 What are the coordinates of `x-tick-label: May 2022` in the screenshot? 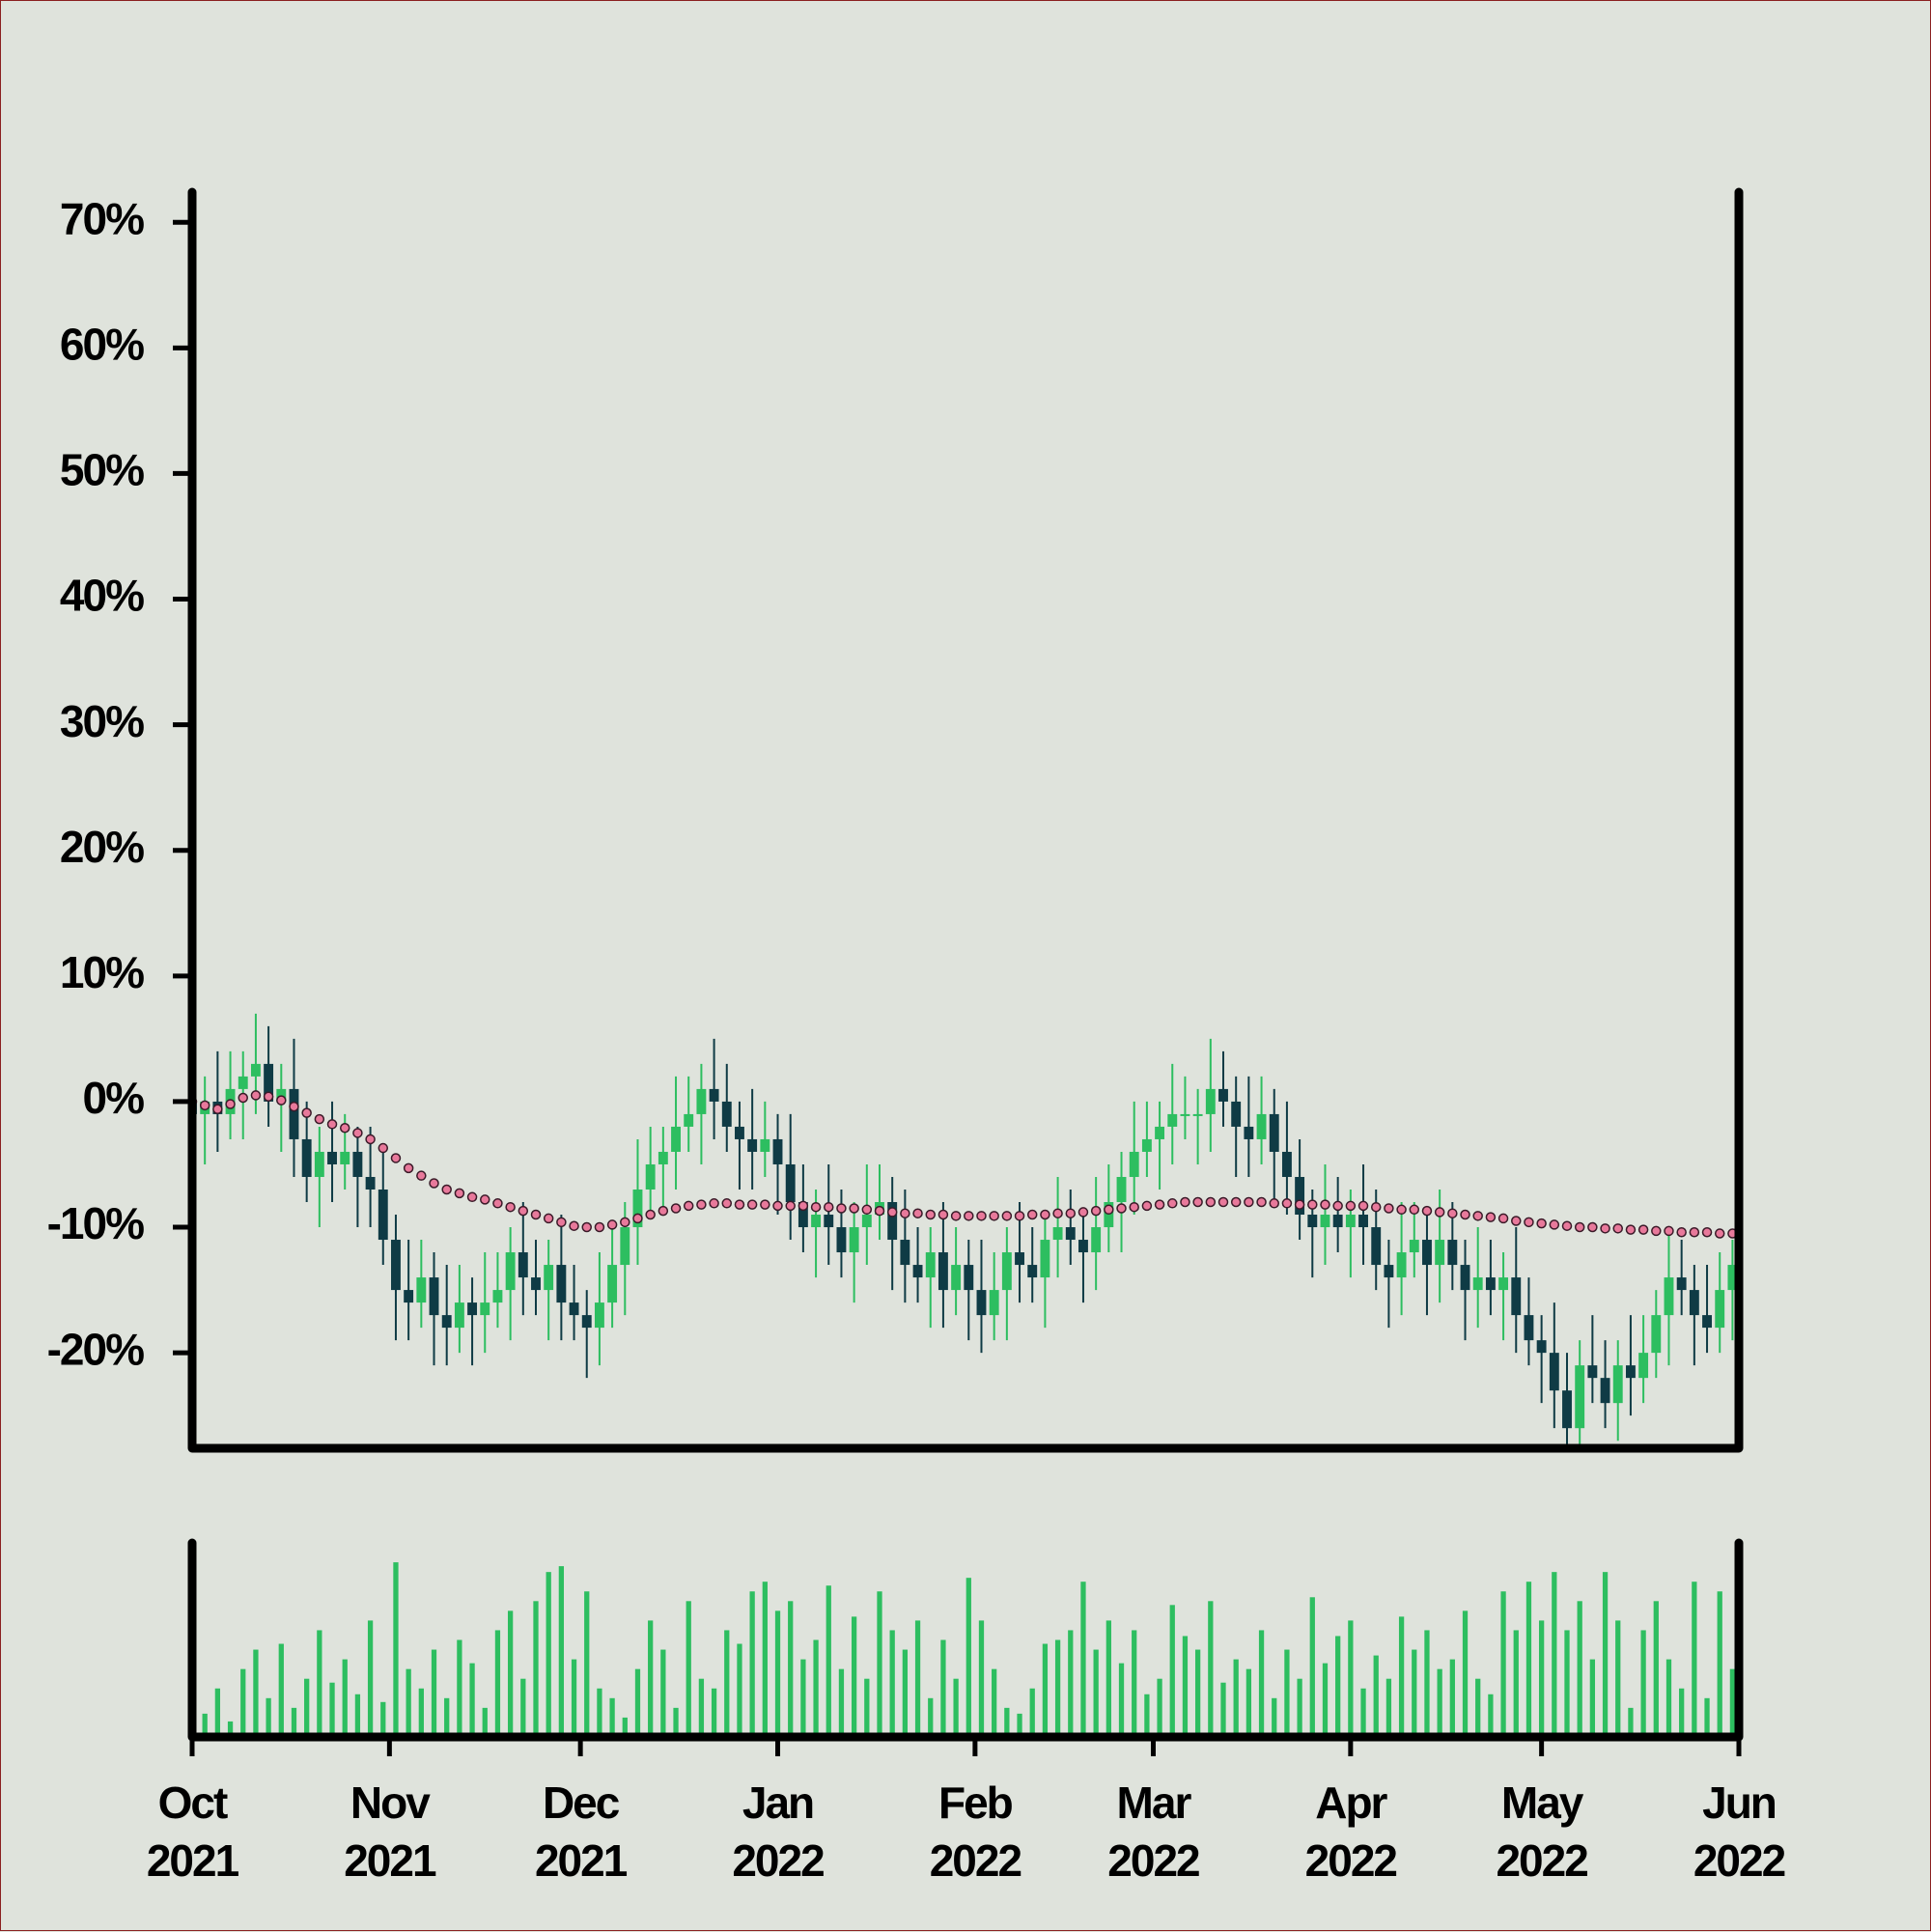 It's located at (1542, 1832).